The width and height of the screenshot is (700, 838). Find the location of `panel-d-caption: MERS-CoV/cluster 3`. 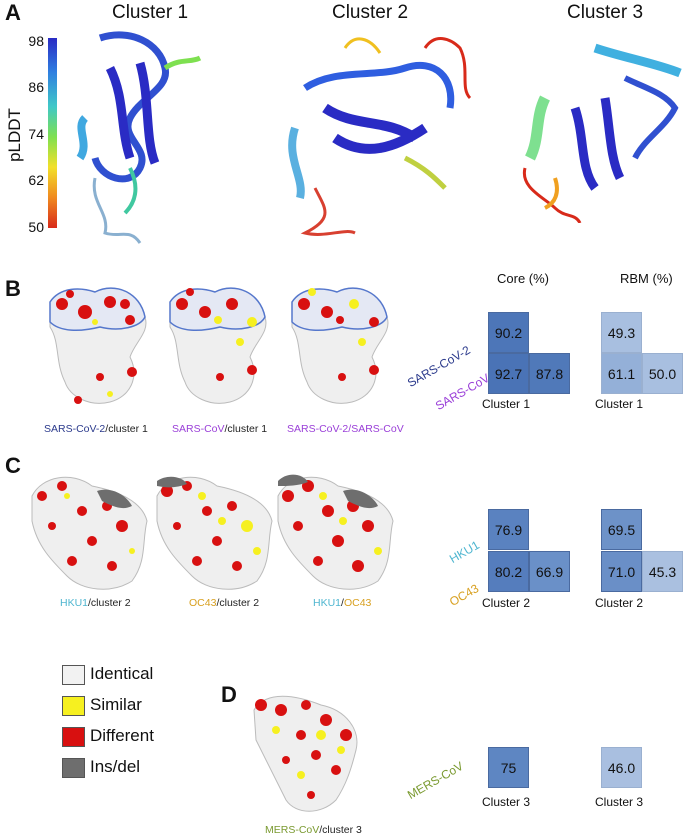

panel-d-caption: MERS-CoV/cluster 3 is located at coordinates (313, 830).